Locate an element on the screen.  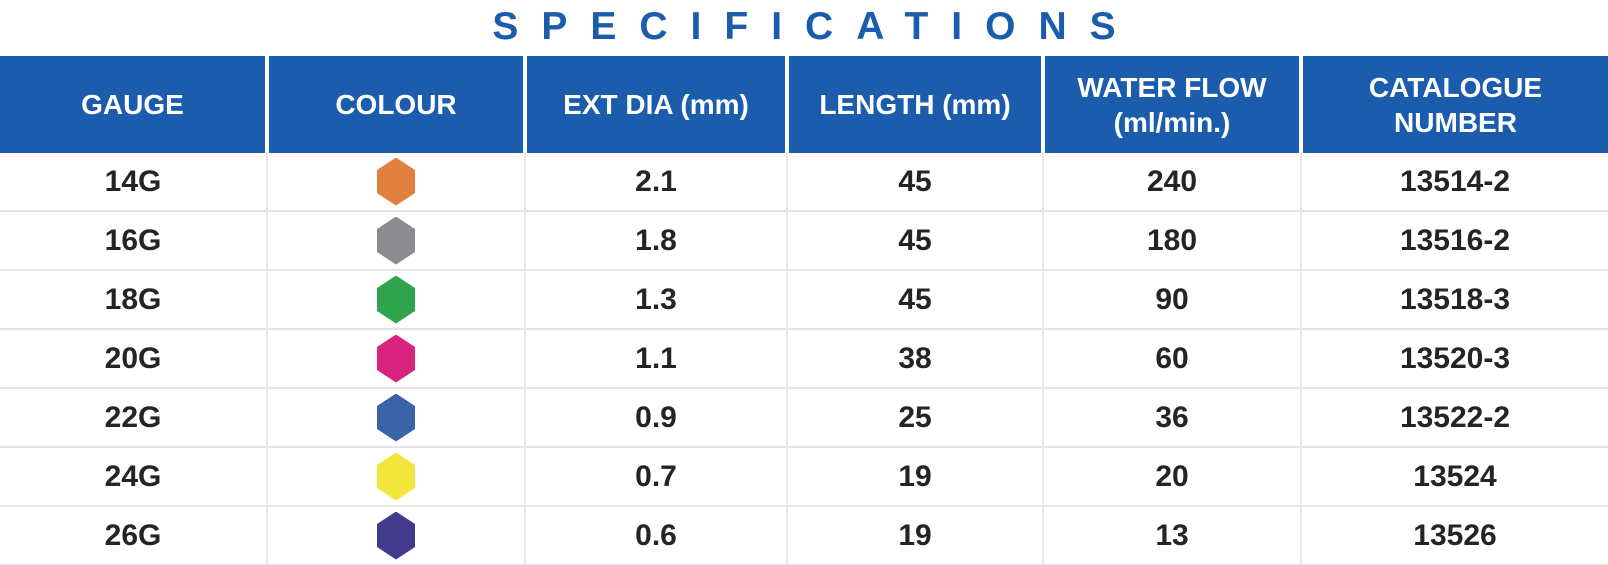
blue-hexagon-swatch is located at coordinates (396, 417).